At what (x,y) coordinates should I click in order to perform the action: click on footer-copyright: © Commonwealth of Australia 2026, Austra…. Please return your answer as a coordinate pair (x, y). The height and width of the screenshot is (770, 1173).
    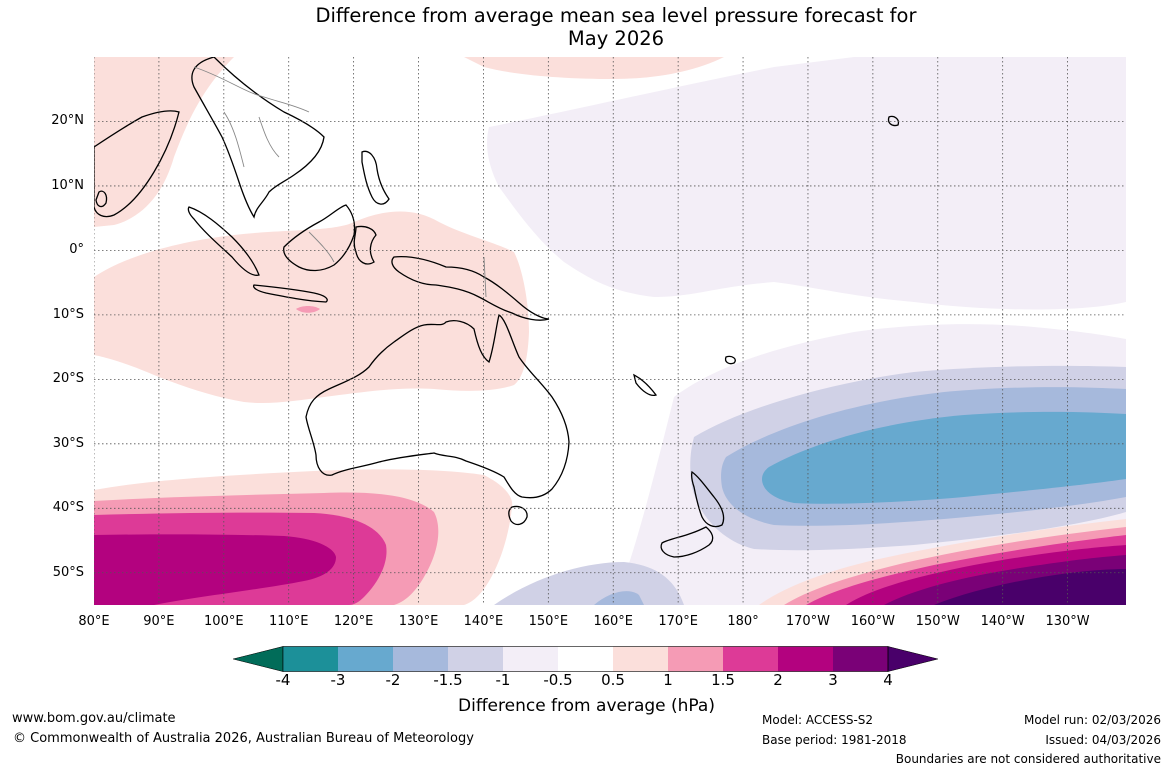
    Looking at the image, I should click on (243, 738).